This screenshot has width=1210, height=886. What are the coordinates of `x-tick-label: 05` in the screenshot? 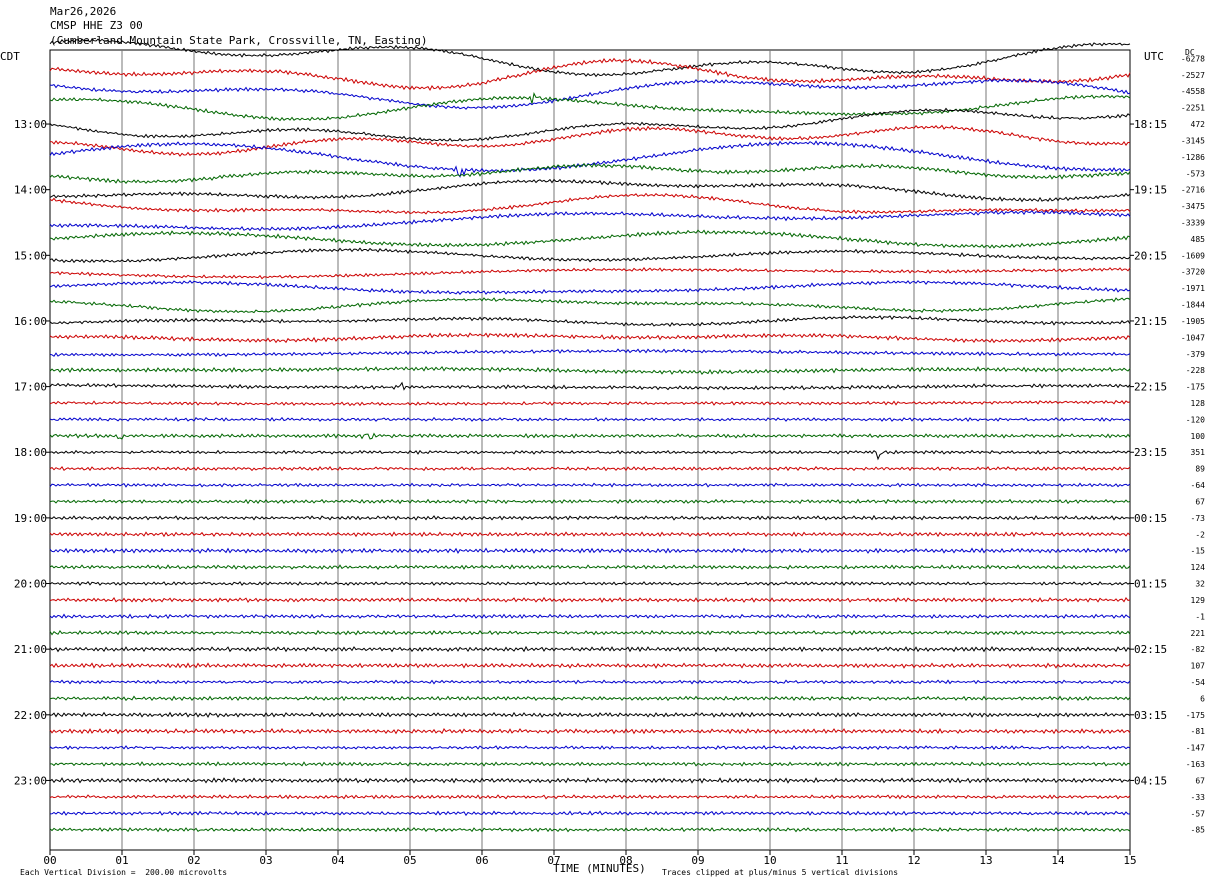 It's located at (409, 860).